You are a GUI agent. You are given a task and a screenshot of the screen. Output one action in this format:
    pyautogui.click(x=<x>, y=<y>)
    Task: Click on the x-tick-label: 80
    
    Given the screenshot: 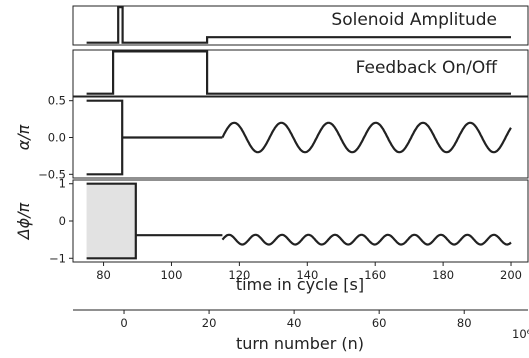 What is the action you would take?
    pyautogui.click(x=103, y=275)
    